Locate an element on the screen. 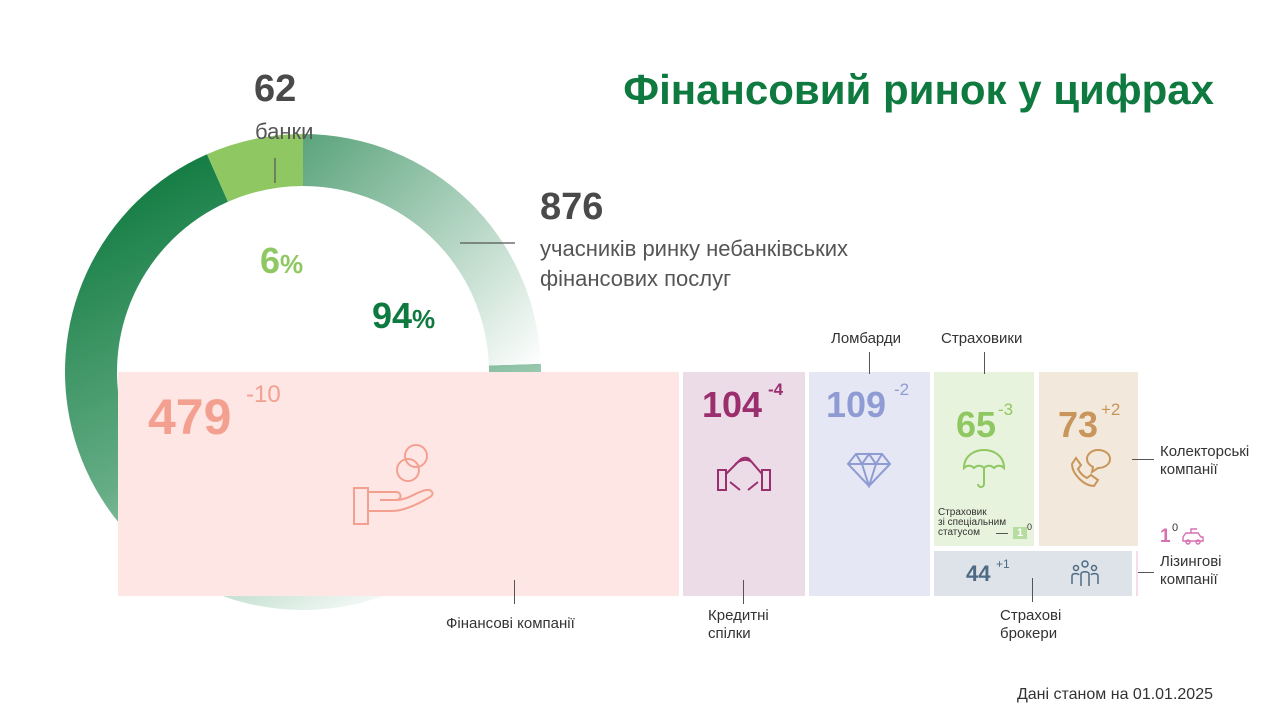 This screenshot has height=721, width=1281. nonbank-percent: 94% is located at coordinates (403, 316).